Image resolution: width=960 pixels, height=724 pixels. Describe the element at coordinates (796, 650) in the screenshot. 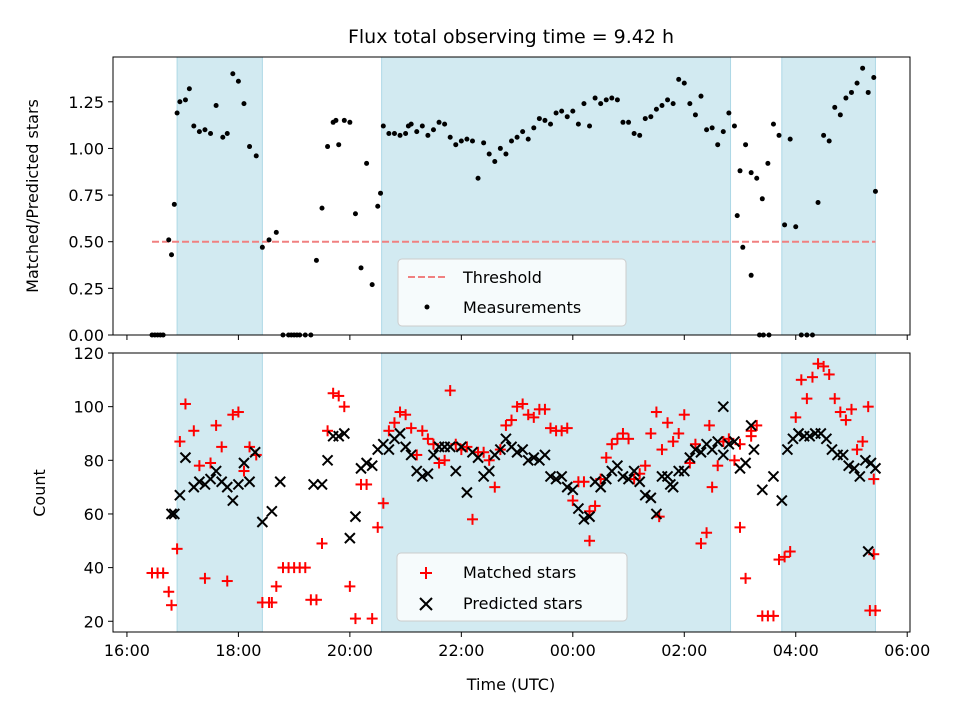

I see `x-tick-label: 04:00` at that location.